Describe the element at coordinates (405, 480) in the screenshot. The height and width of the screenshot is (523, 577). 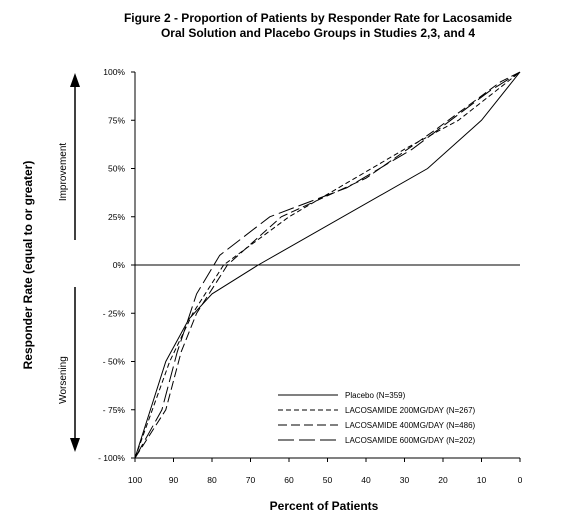
I see `x-tick-label: 30` at that location.